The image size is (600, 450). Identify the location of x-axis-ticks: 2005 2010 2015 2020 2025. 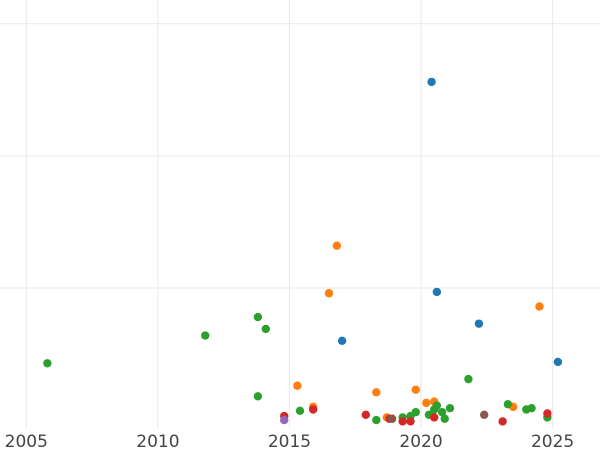
(290, 441).